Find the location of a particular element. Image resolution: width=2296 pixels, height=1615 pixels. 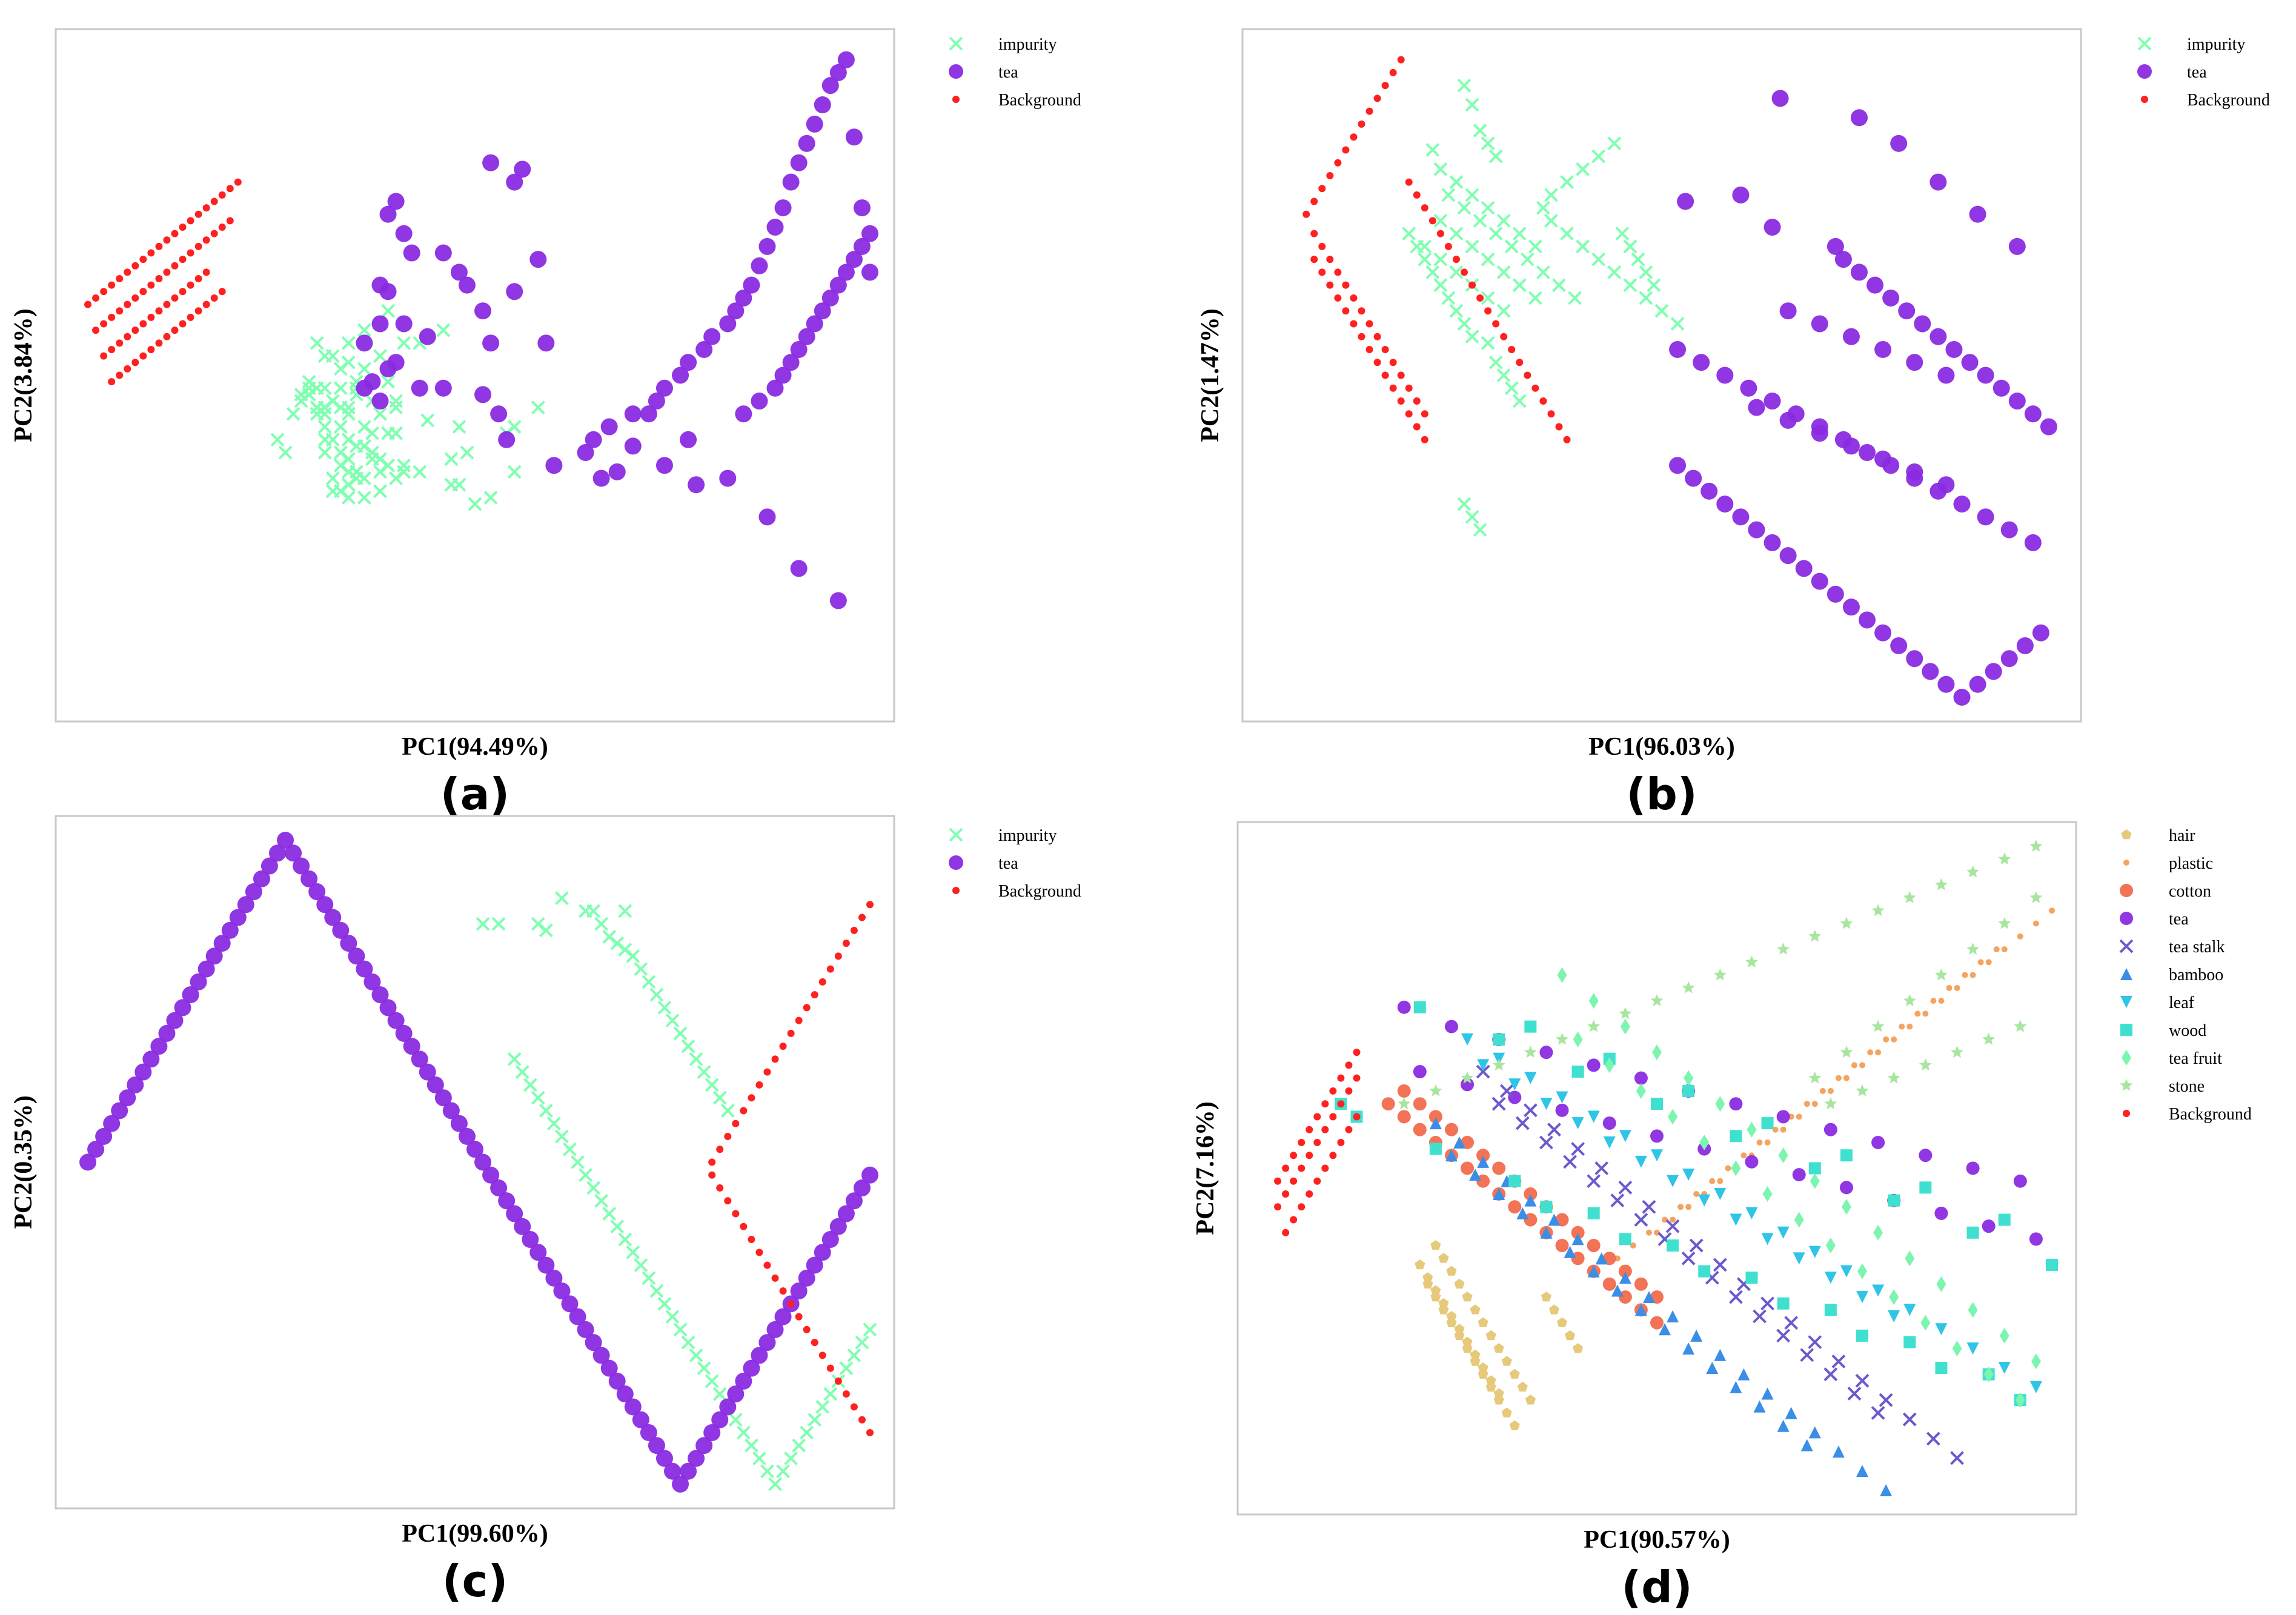

legend-marker-hair is located at coordinates (2127, 834).